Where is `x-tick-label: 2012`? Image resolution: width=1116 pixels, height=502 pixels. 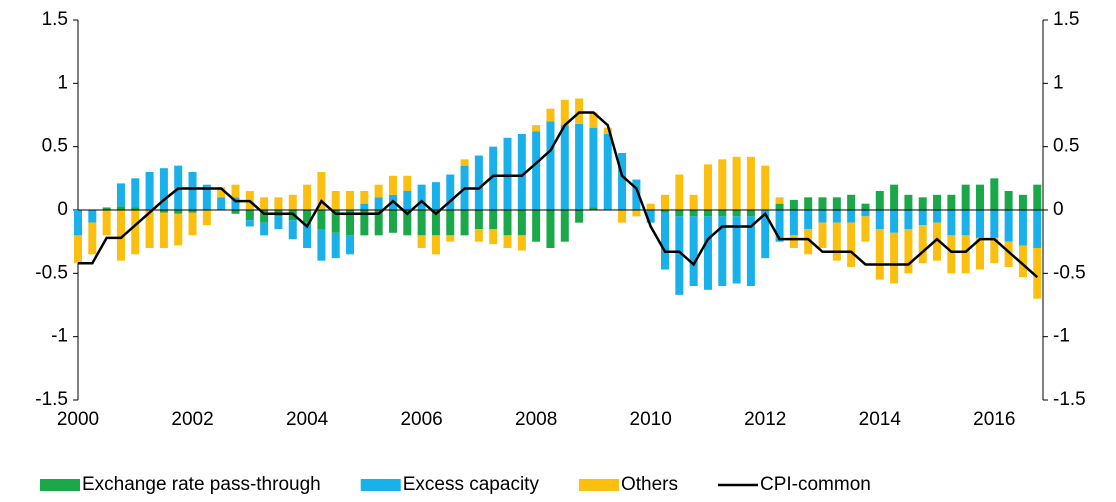
x-tick-label: 2012 is located at coordinates (765, 419).